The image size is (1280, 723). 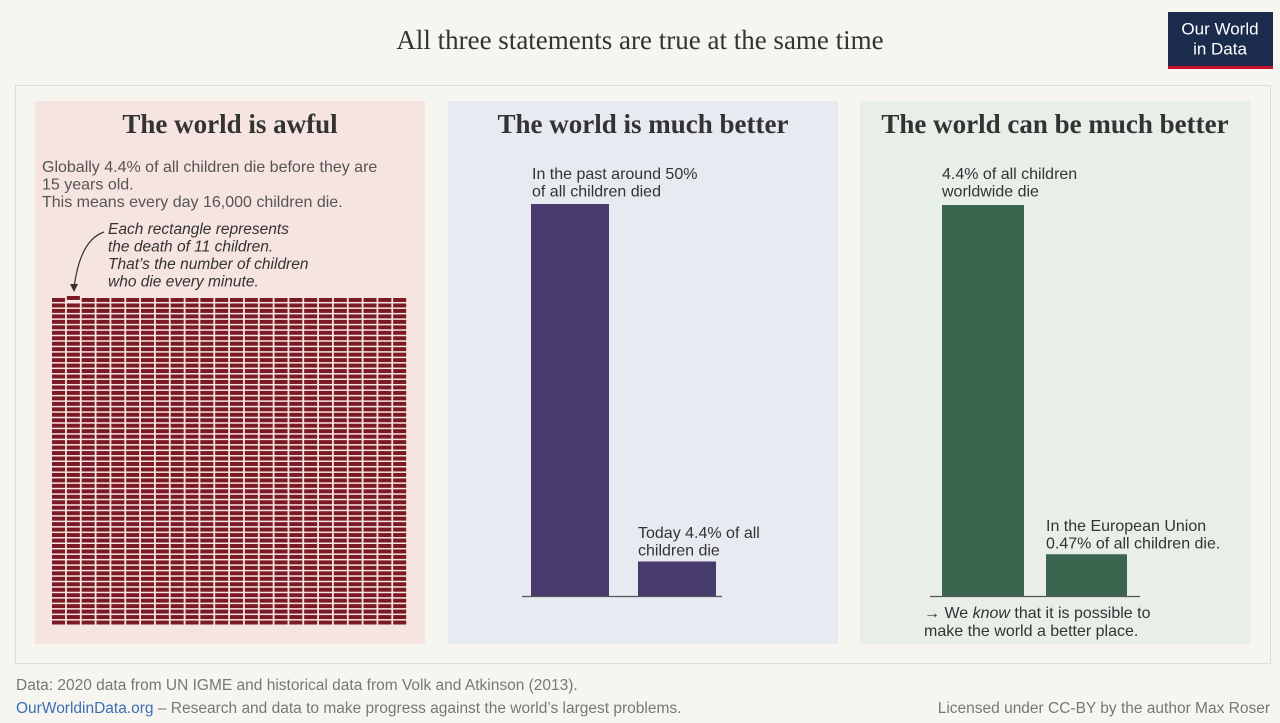 What do you see at coordinates (1220, 40) in the screenshot?
I see `logo: Our World in Data` at bounding box center [1220, 40].